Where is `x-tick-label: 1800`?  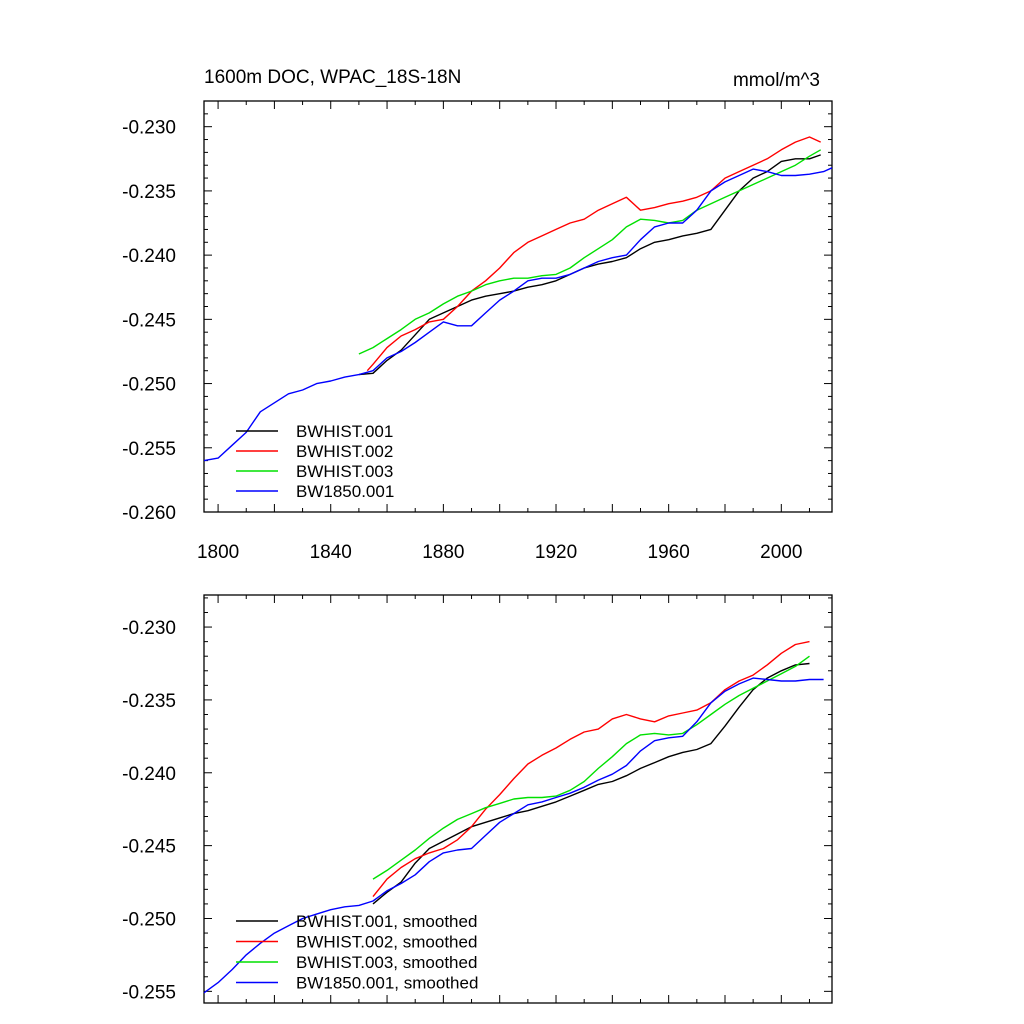
x-tick-label: 1800 is located at coordinates (218, 552).